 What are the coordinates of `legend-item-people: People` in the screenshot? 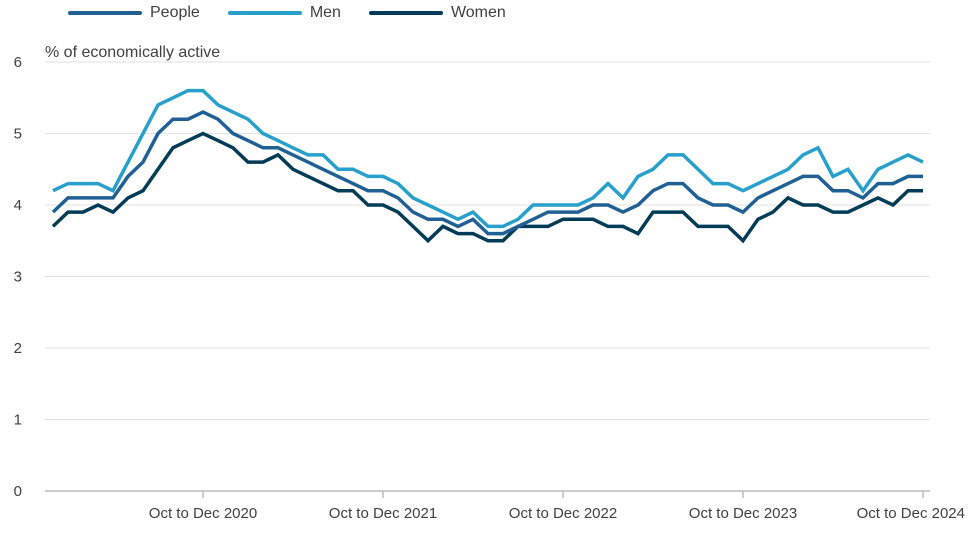 It's located at (134, 13).